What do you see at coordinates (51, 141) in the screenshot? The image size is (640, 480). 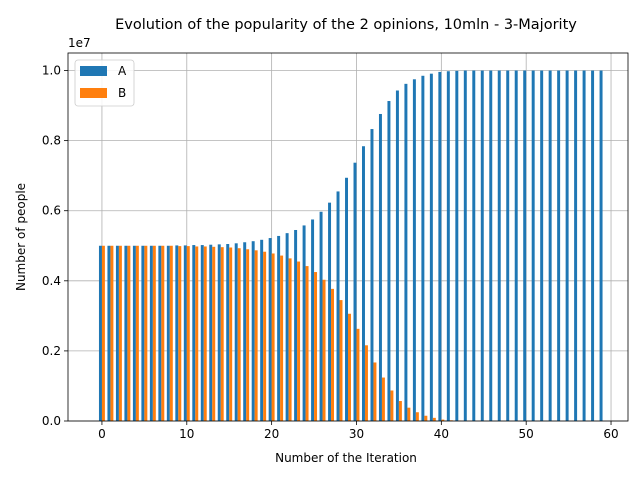 I see `y-tick-label: 0.8` at bounding box center [51, 141].